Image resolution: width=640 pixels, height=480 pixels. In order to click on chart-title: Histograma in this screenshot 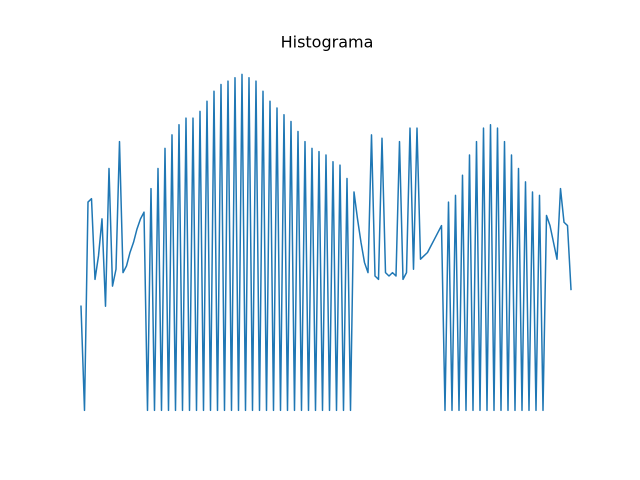, I will do `click(327, 42)`.